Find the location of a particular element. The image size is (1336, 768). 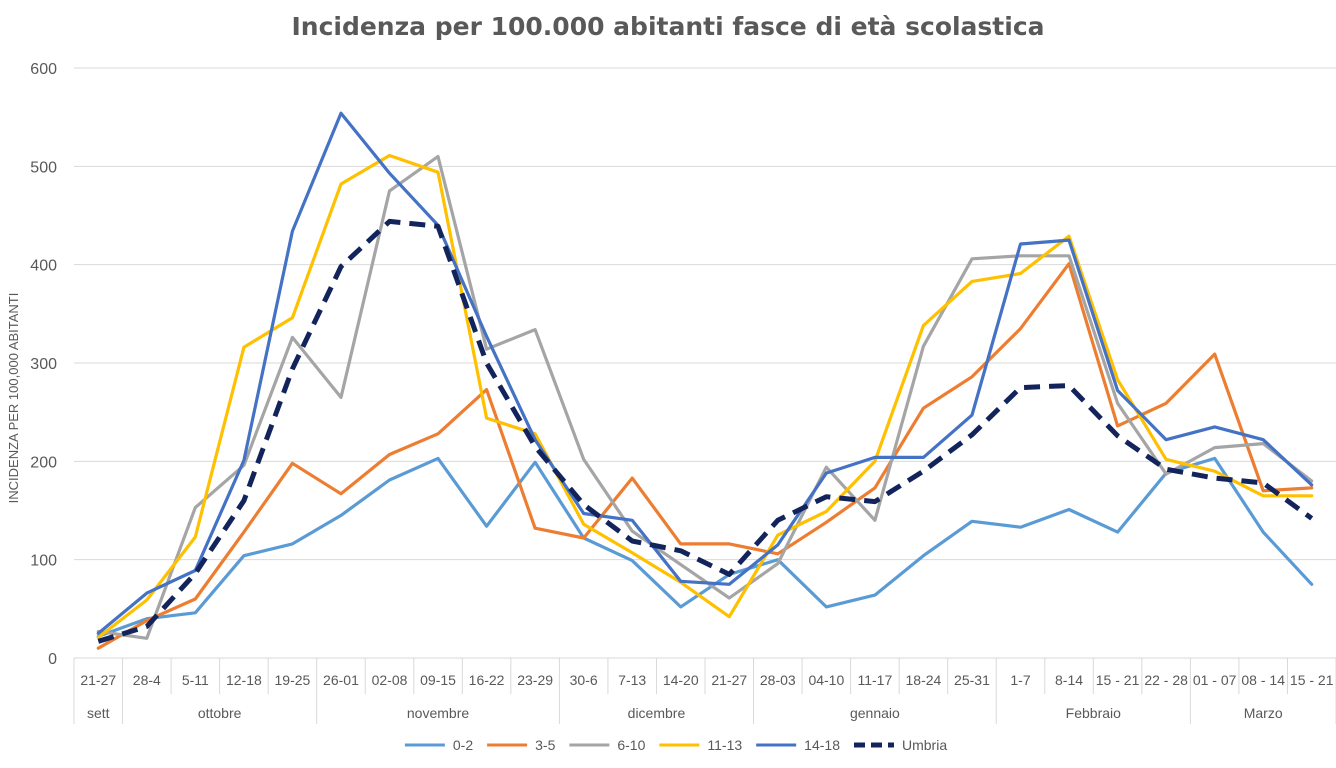

y-tick-label: 600 is located at coordinates (43, 69).